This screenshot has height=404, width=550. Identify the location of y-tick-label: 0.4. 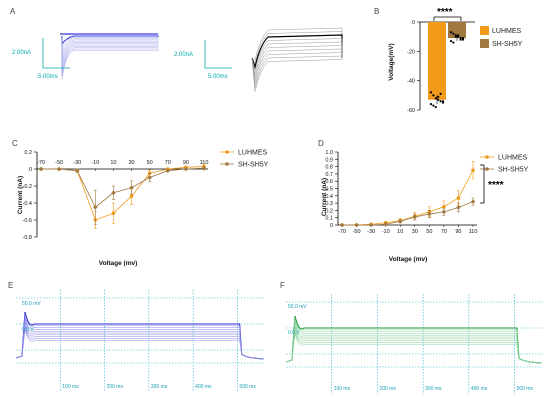
(329, 197).